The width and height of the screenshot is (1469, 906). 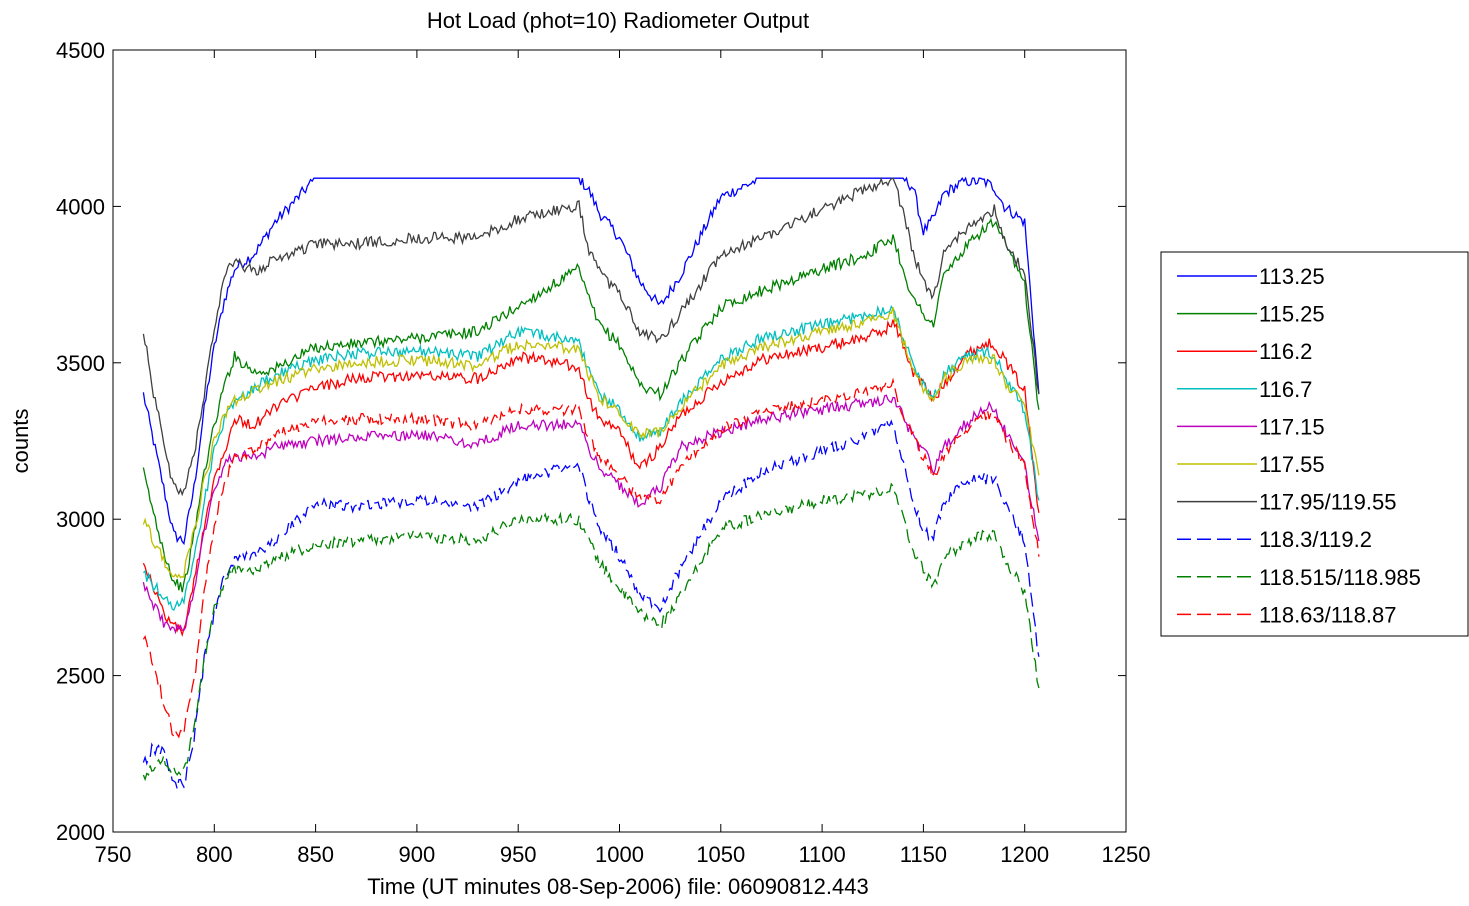 I want to click on x-tick-label: 1200, so click(x=1024, y=854).